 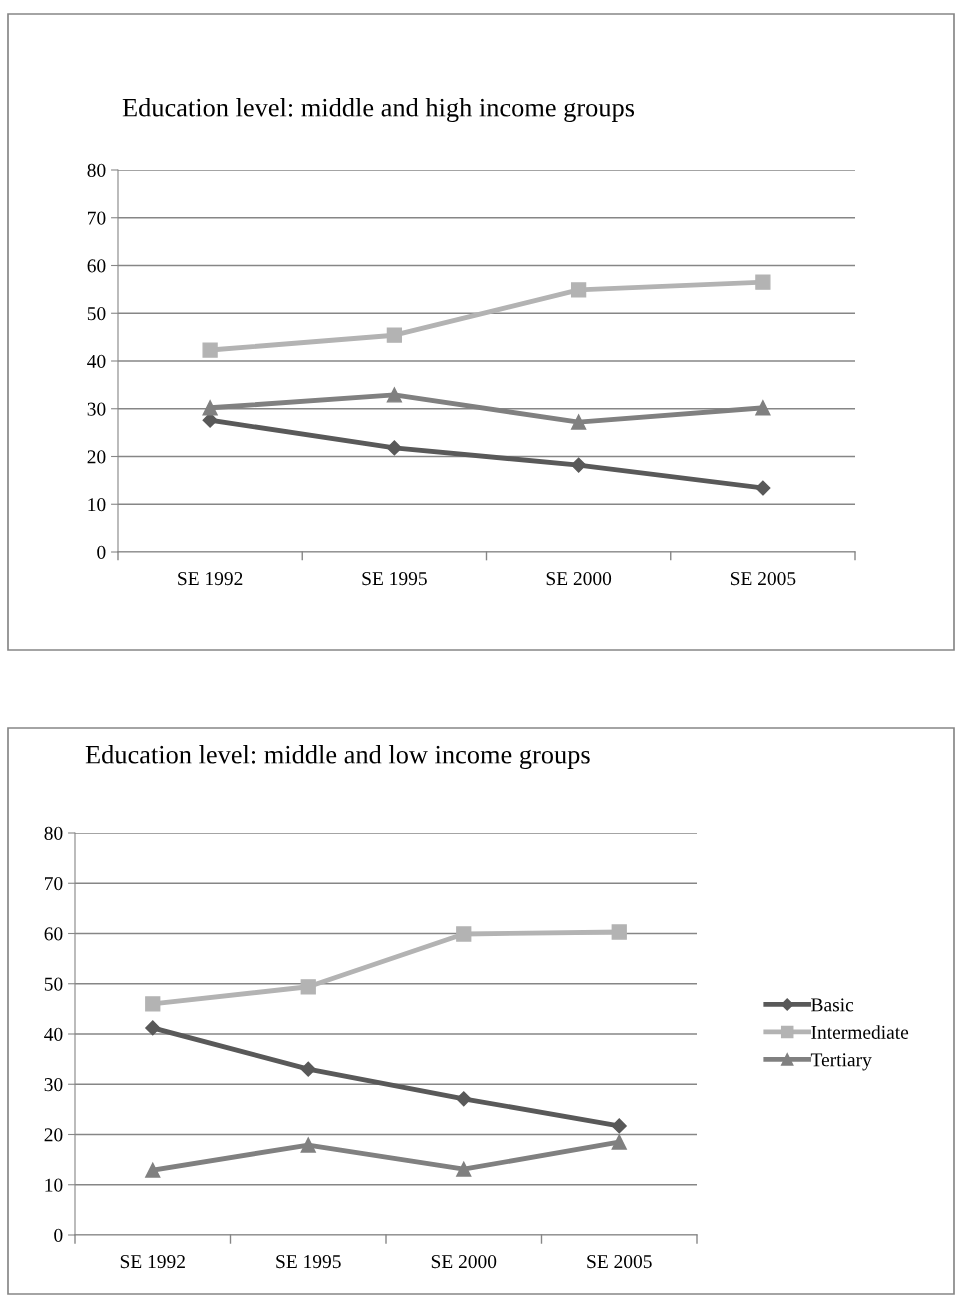 I want to click on chart-title: Education level: middle and high income groups, so click(x=378, y=110).